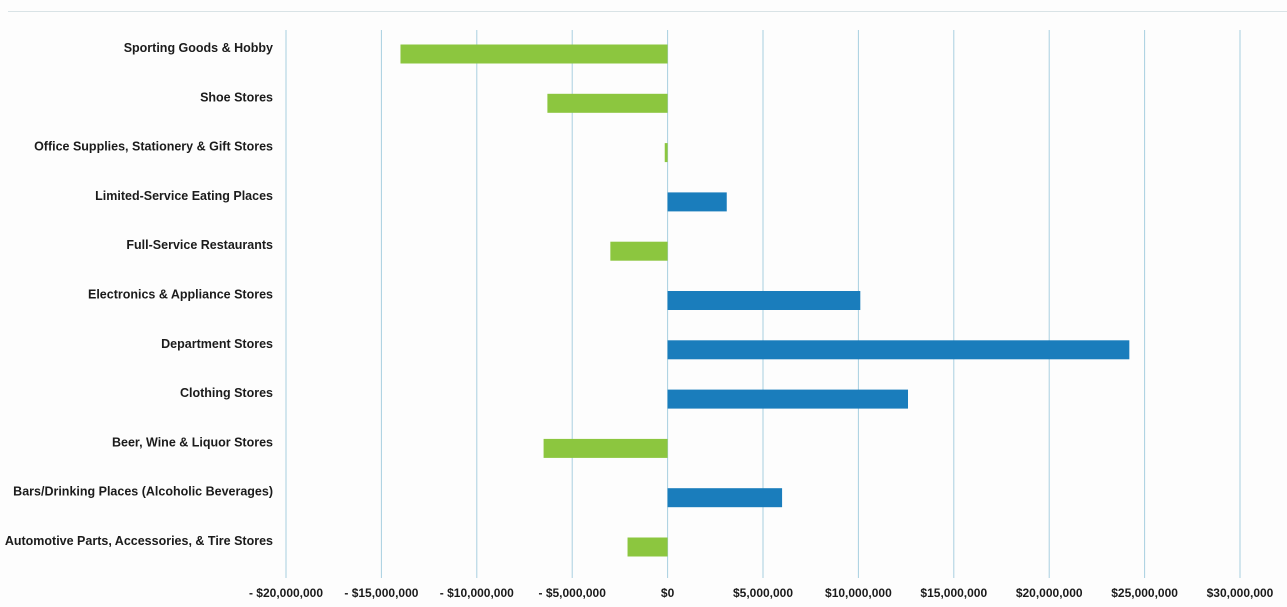 Image resolution: width=1287 pixels, height=607 pixels. Describe the element at coordinates (573, 593) in the screenshot. I see `x-tick-label: - $5,000,000` at that location.